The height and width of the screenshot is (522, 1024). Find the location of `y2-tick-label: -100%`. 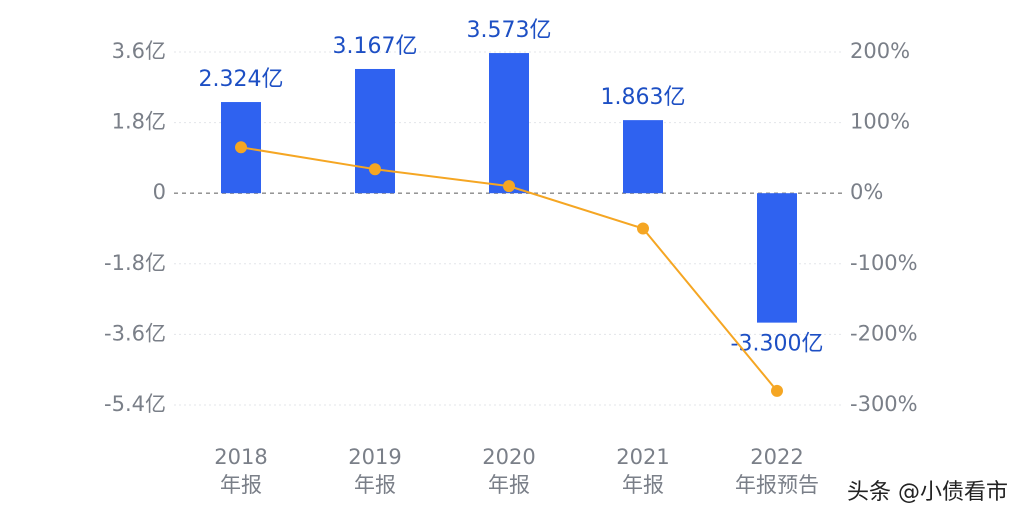

y2-tick-label: -100% is located at coordinates (884, 263).